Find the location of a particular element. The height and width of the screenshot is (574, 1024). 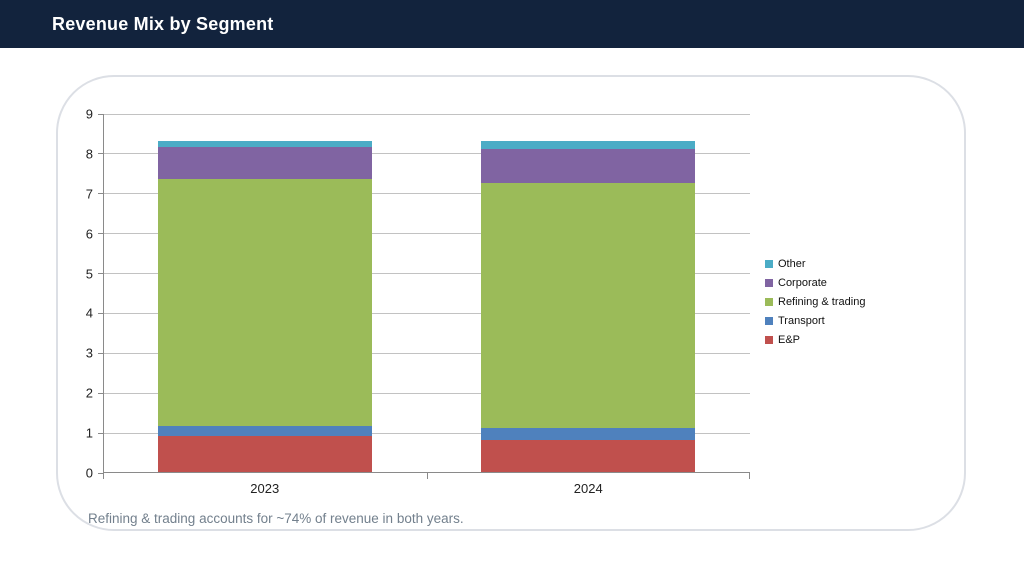

legend-label: E&P is located at coordinates (789, 339).